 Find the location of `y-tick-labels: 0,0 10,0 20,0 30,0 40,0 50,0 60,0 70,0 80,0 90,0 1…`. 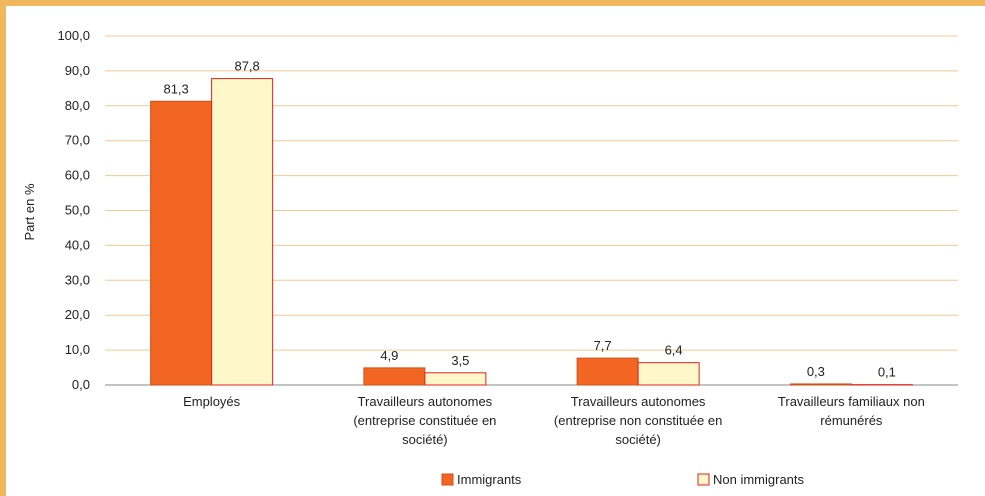

y-tick-labels: 0,0 10,0 20,0 30,0 40,0 50,0 60,0 70,0 80,0 90,0 1… is located at coordinates (73, 210).